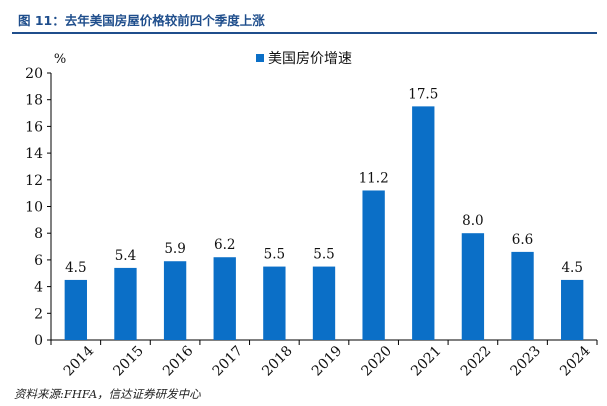 The width and height of the screenshot is (607, 406). What do you see at coordinates (34, 154) in the screenshot?
I see `y-tick-label: 14` at bounding box center [34, 154].